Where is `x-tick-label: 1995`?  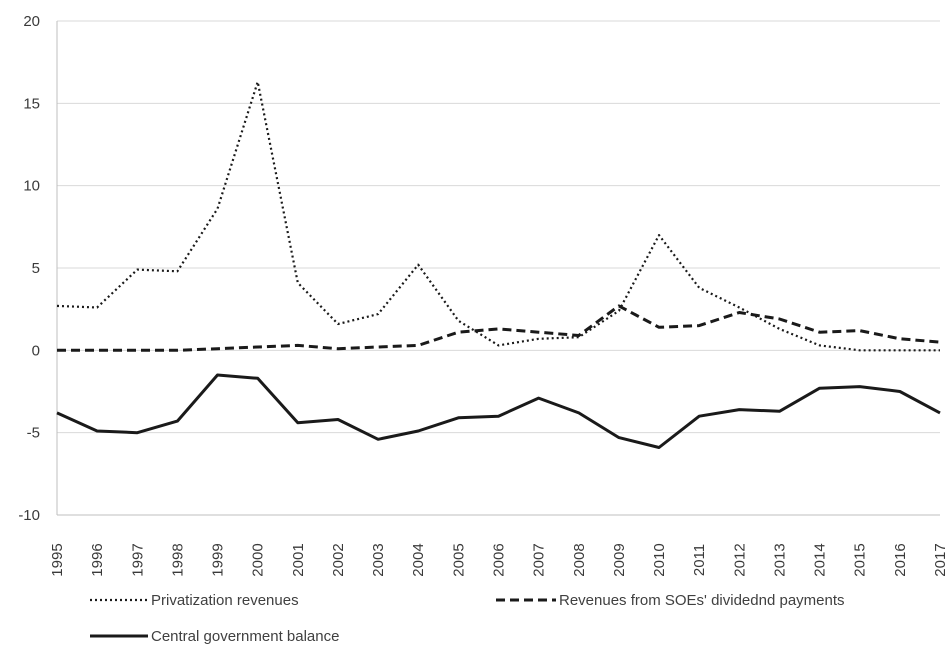 x-tick-label: 1995 is located at coordinates (57, 559).